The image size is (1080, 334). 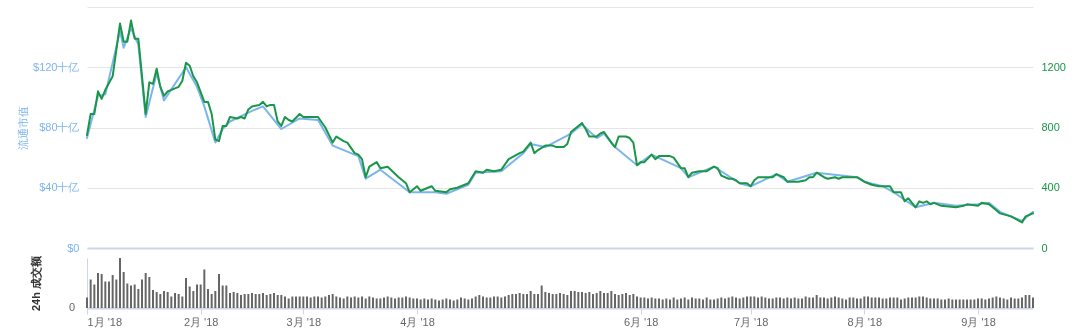 I want to click on x-tick-label: 3月 '18, so click(x=304, y=321).